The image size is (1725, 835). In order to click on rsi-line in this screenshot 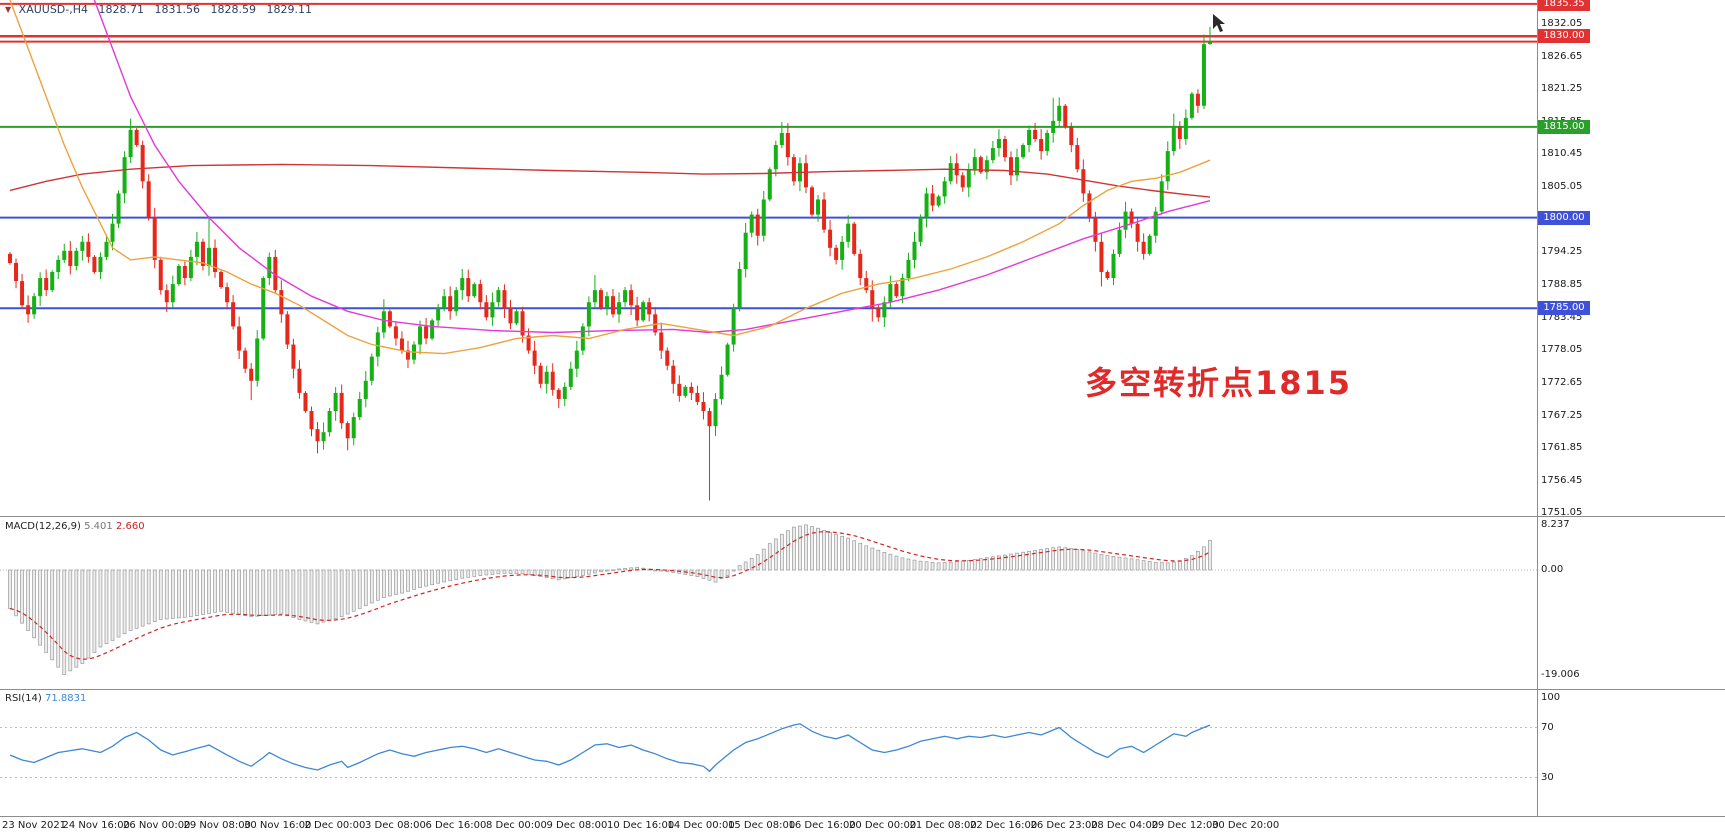, I will do `click(610, 748)`.